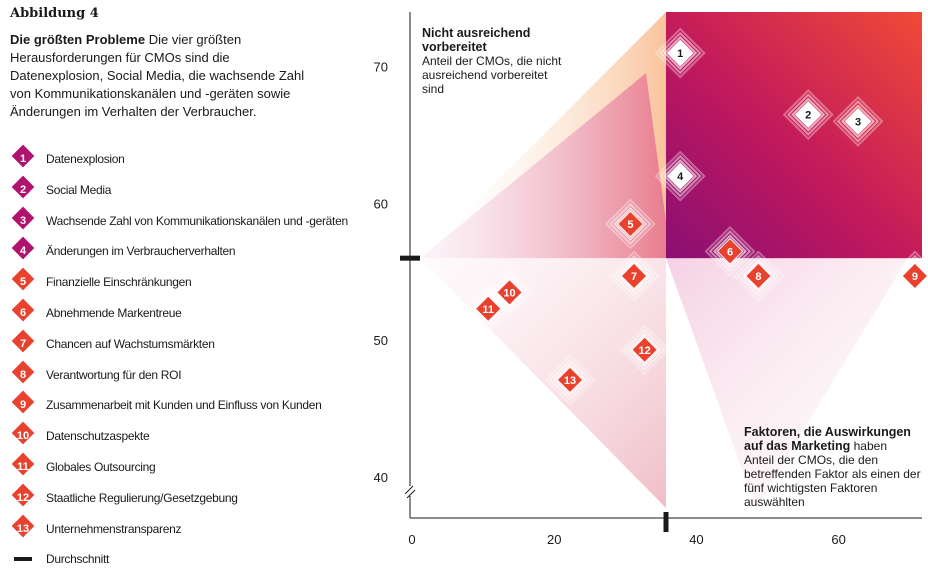  What do you see at coordinates (381, 477) in the screenshot?
I see `y-tick-label: 40` at bounding box center [381, 477].